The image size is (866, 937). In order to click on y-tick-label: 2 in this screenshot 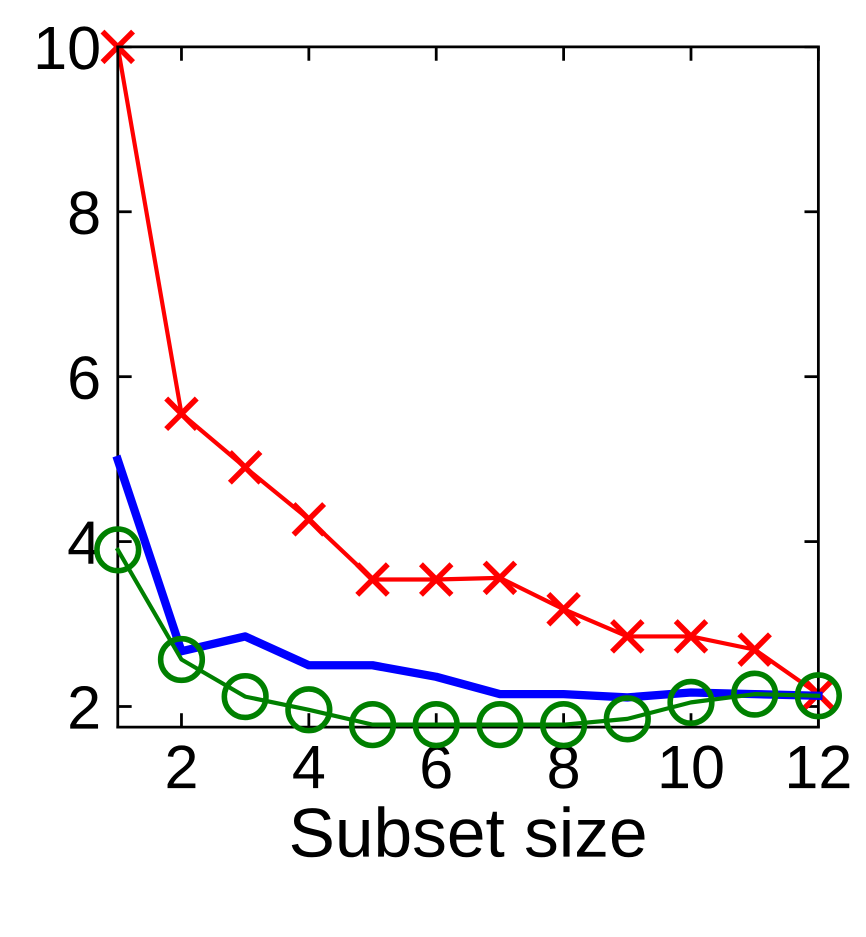, I will do `click(84, 707)`.